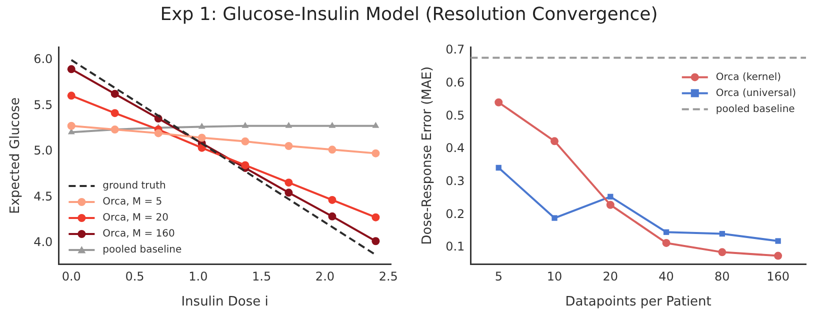  Describe the element at coordinates (666, 276) in the screenshot. I see `x-tick-label: 40` at that location.